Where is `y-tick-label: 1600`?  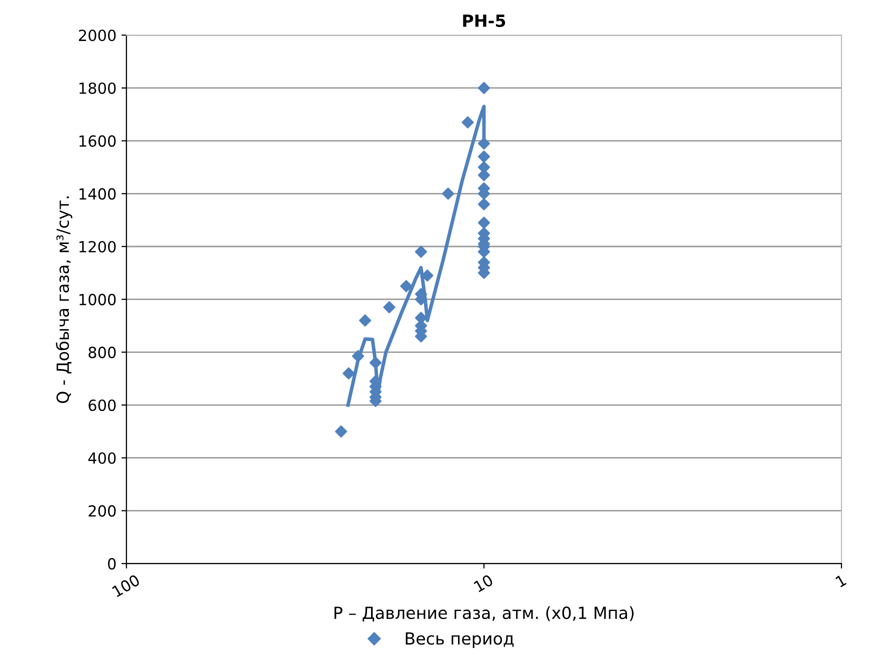
y-tick-label: 1600 is located at coordinates (98, 141).